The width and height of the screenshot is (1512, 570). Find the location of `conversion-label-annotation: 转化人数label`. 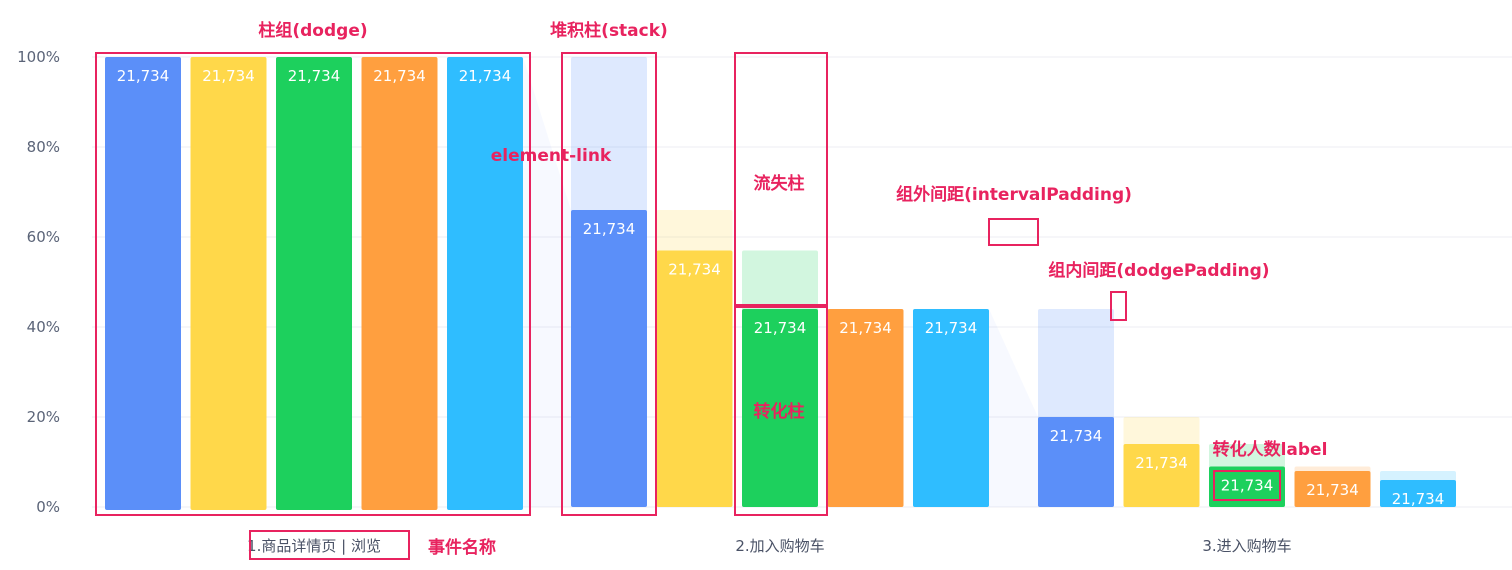

conversion-label-annotation: 转化人数label is located at coordinates (1270, 449).